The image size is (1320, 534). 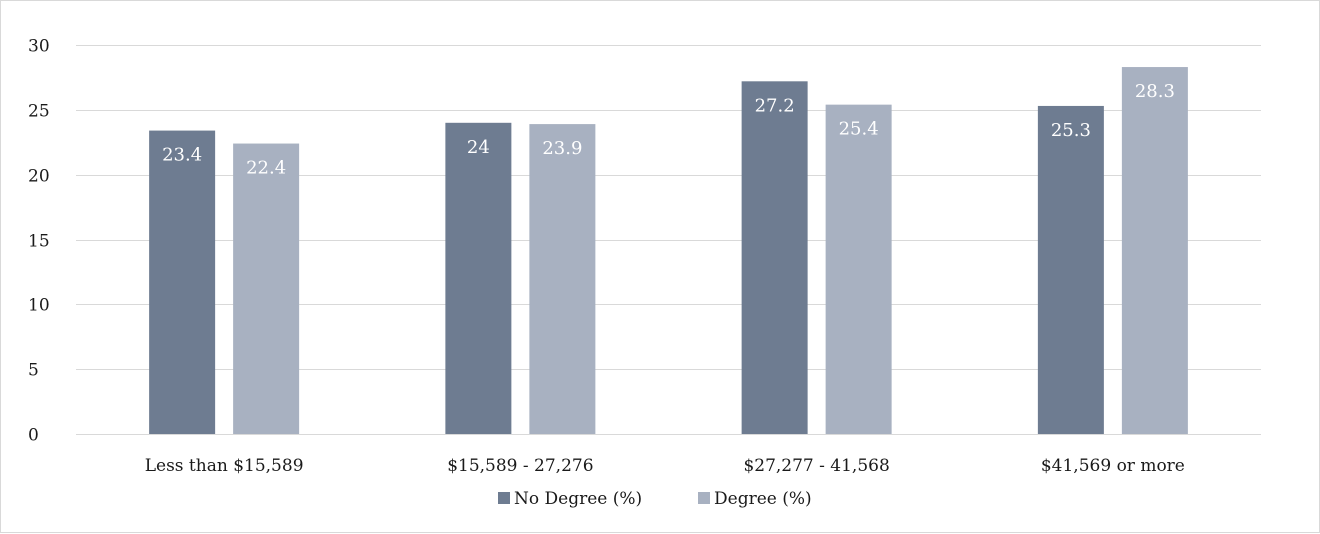 What do you see at coordinates (859, 129) in the screenshot?
I see `data-label: 25.4` at bounding box center [859, 129].